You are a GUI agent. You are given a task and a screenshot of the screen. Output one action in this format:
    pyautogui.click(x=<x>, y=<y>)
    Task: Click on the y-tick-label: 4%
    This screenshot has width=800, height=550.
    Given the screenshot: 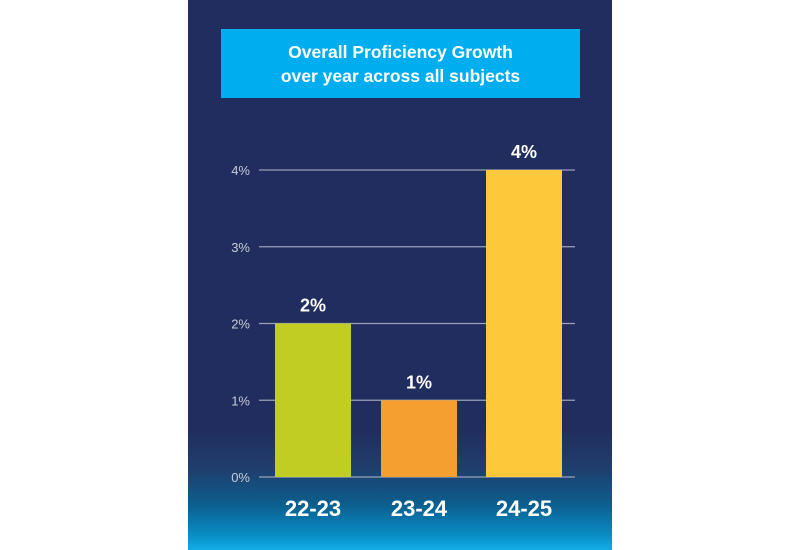 What is the action you would take?
    pyautogui.click(x=240, y=170)
    